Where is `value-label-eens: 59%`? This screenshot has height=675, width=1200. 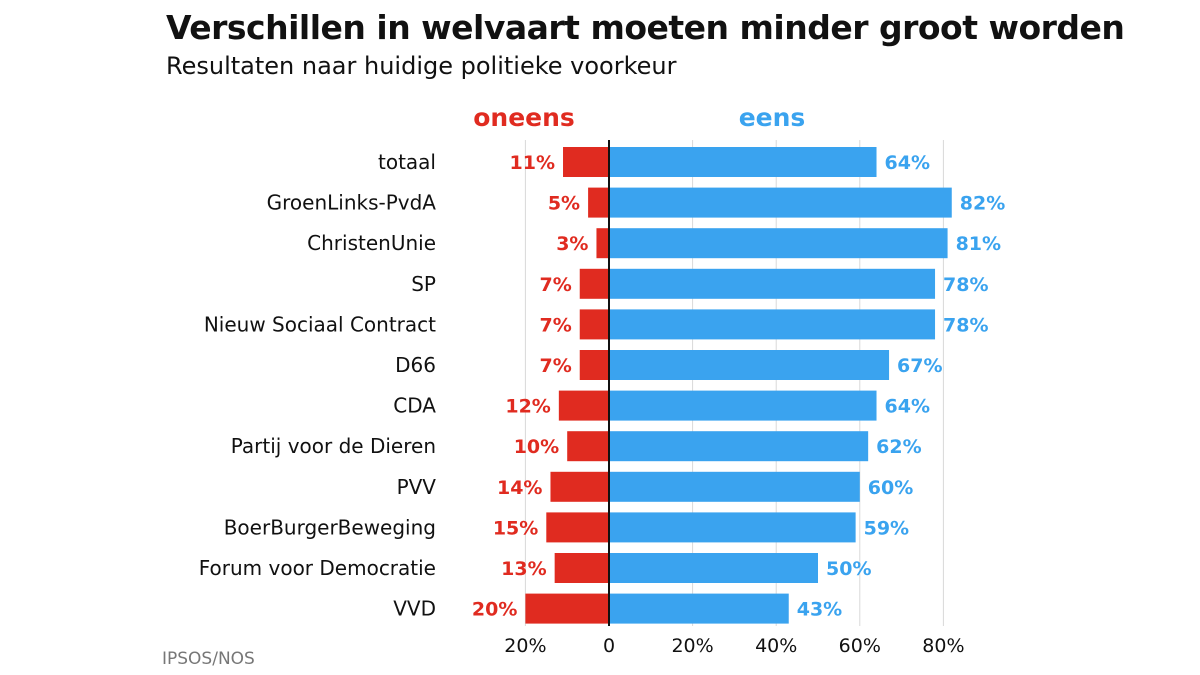 value-label-eens: 59% is located at coordinates (886, 528).